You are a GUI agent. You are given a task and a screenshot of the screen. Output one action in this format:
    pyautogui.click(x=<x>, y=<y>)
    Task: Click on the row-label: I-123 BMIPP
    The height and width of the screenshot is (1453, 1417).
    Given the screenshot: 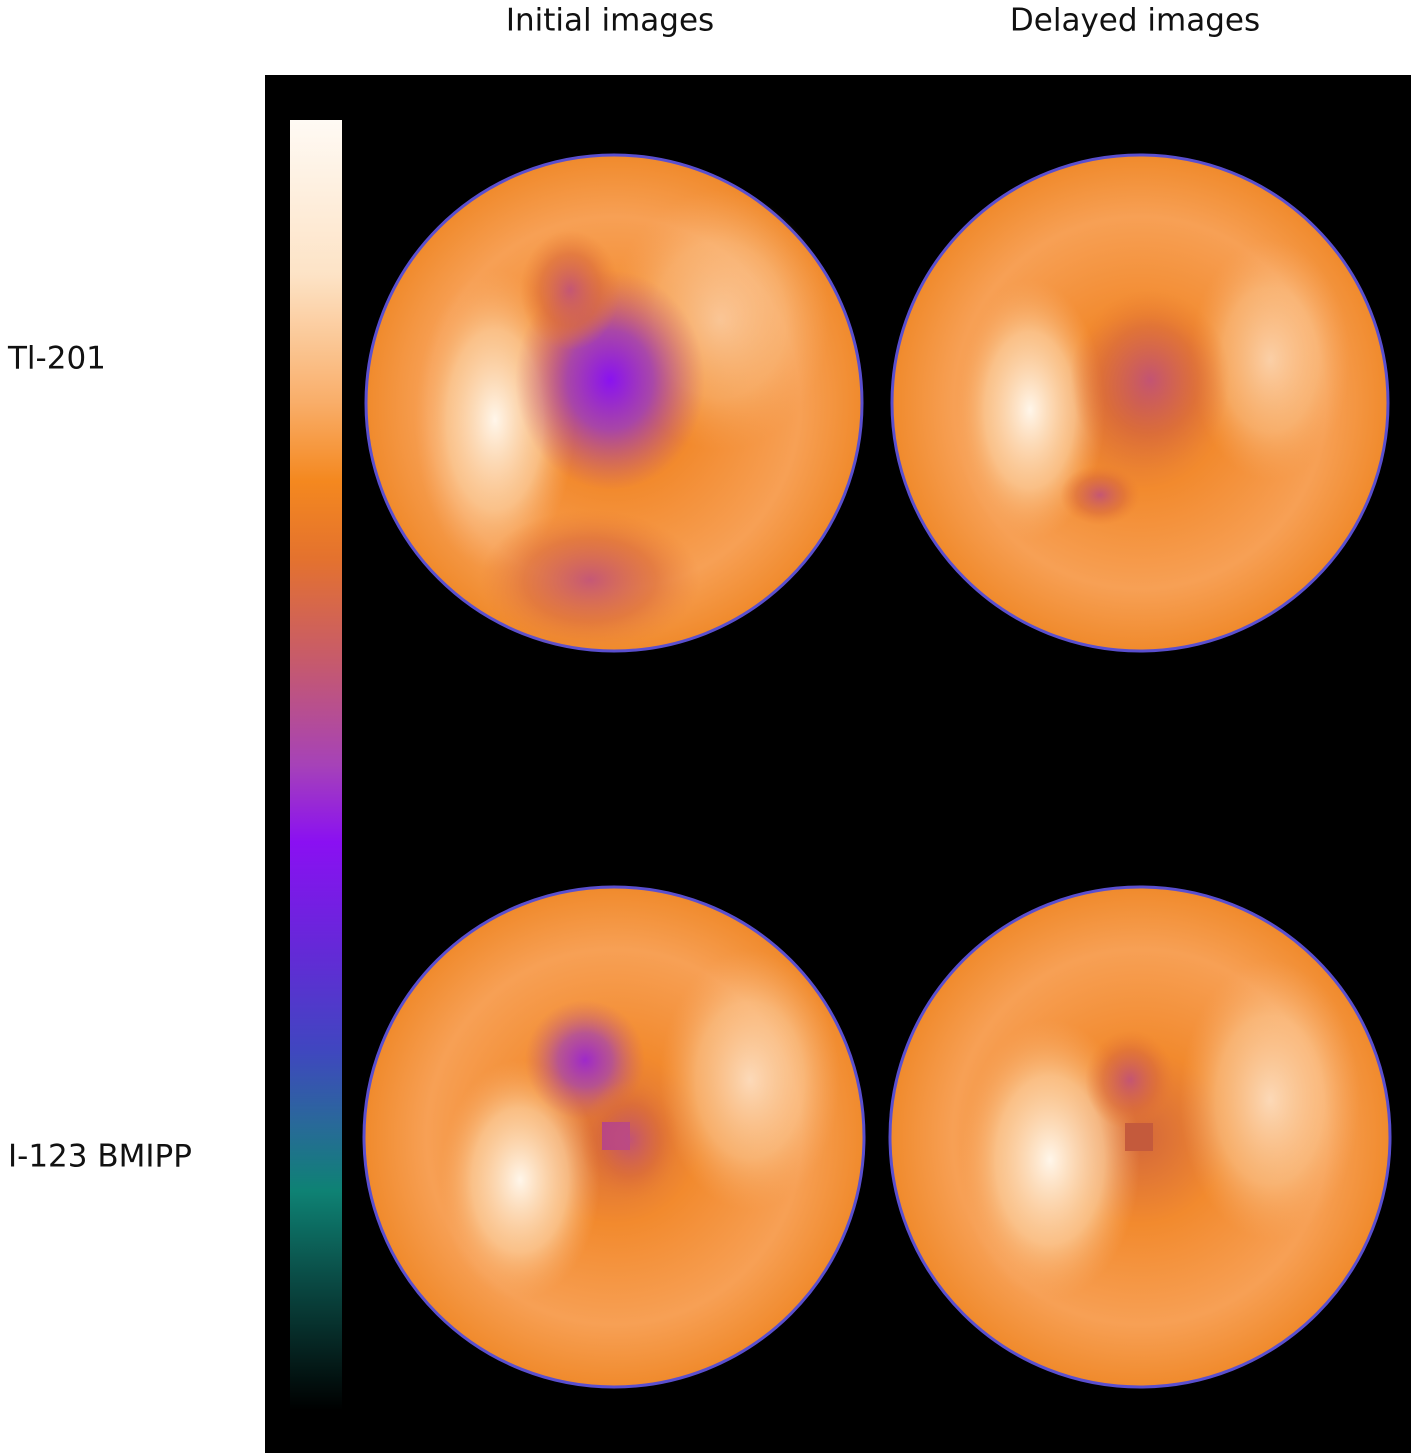 What is the action you would take?
    pyautogui.click(x=100, y=1157)
    